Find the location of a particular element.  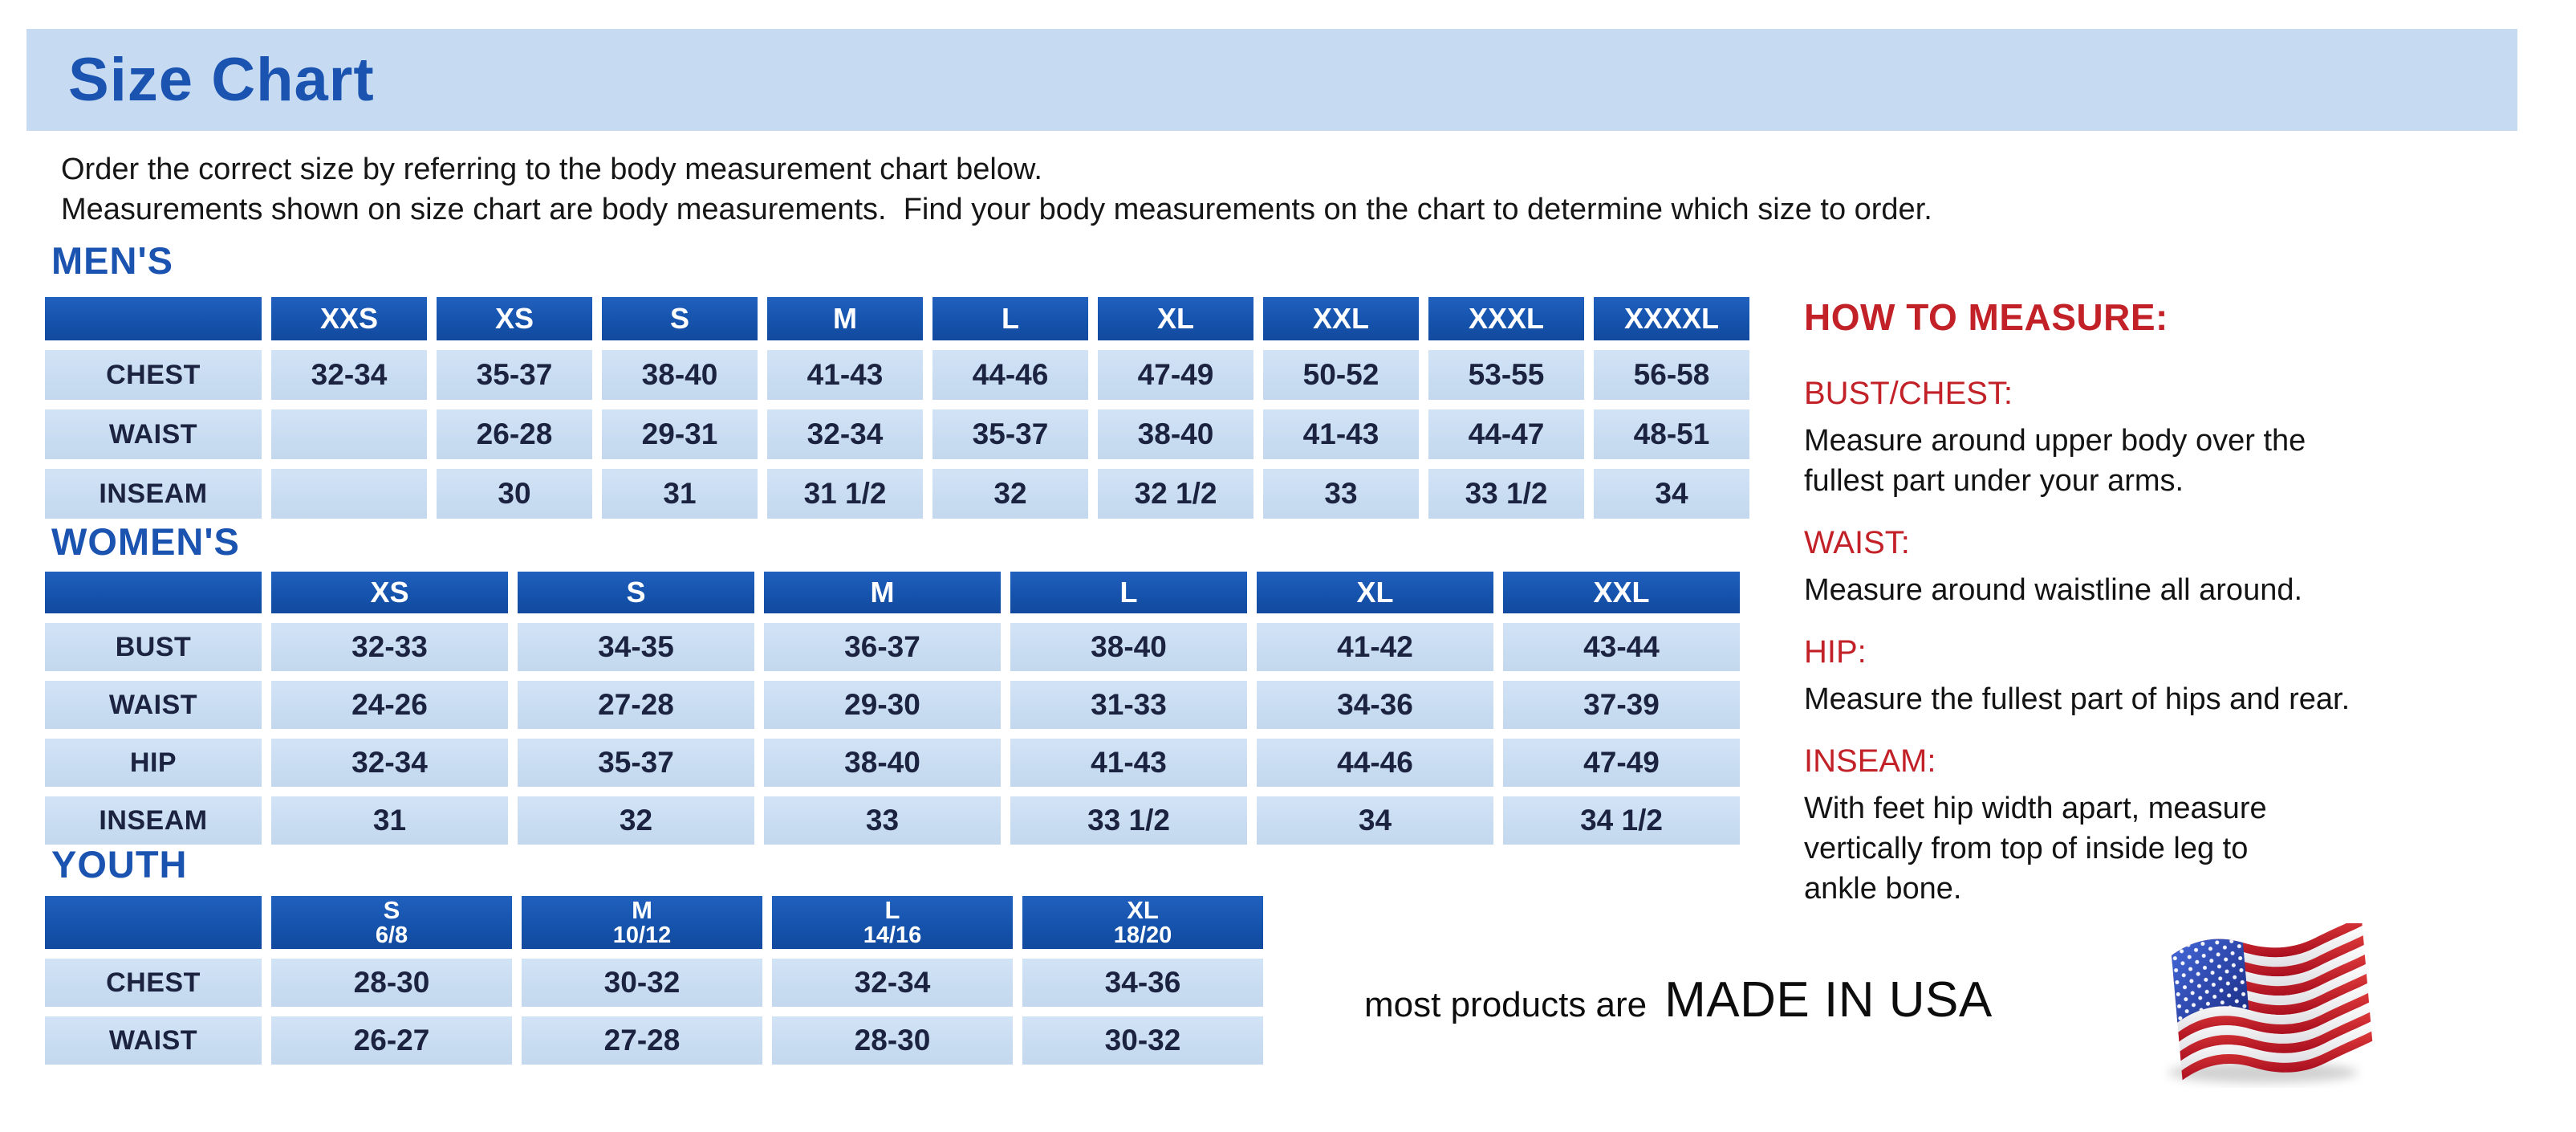

size-column-header: L is located at coordinates (1010, 318).